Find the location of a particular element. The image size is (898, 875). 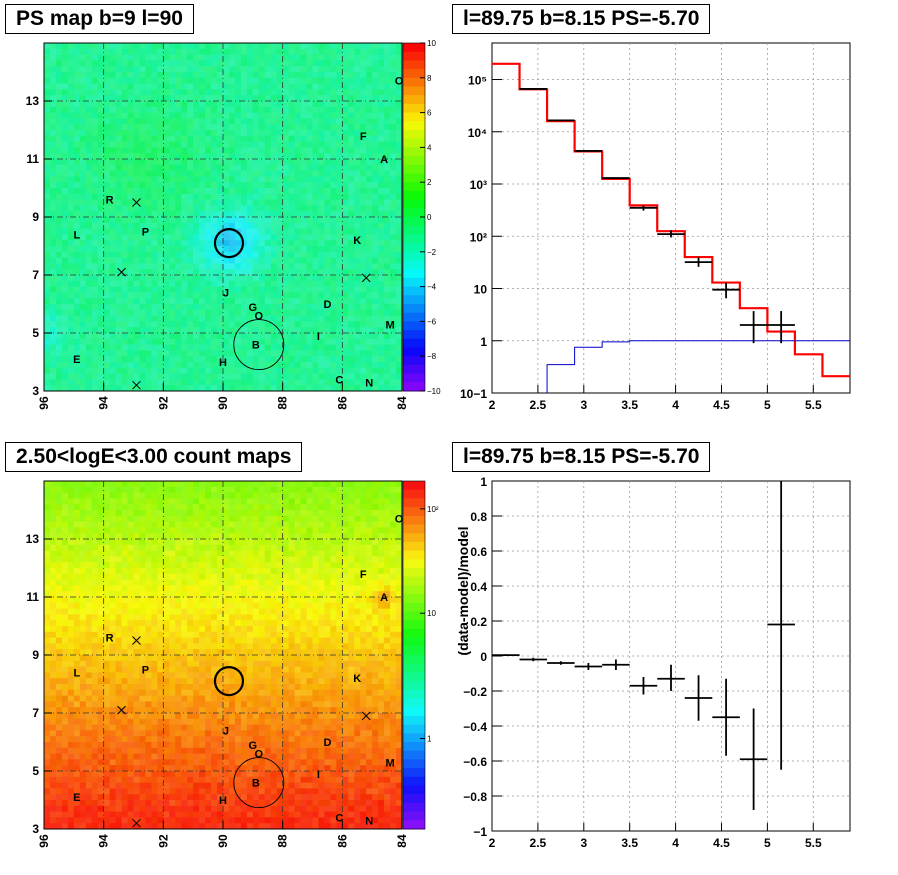

source-label: G is located at coordinates (253, 308).